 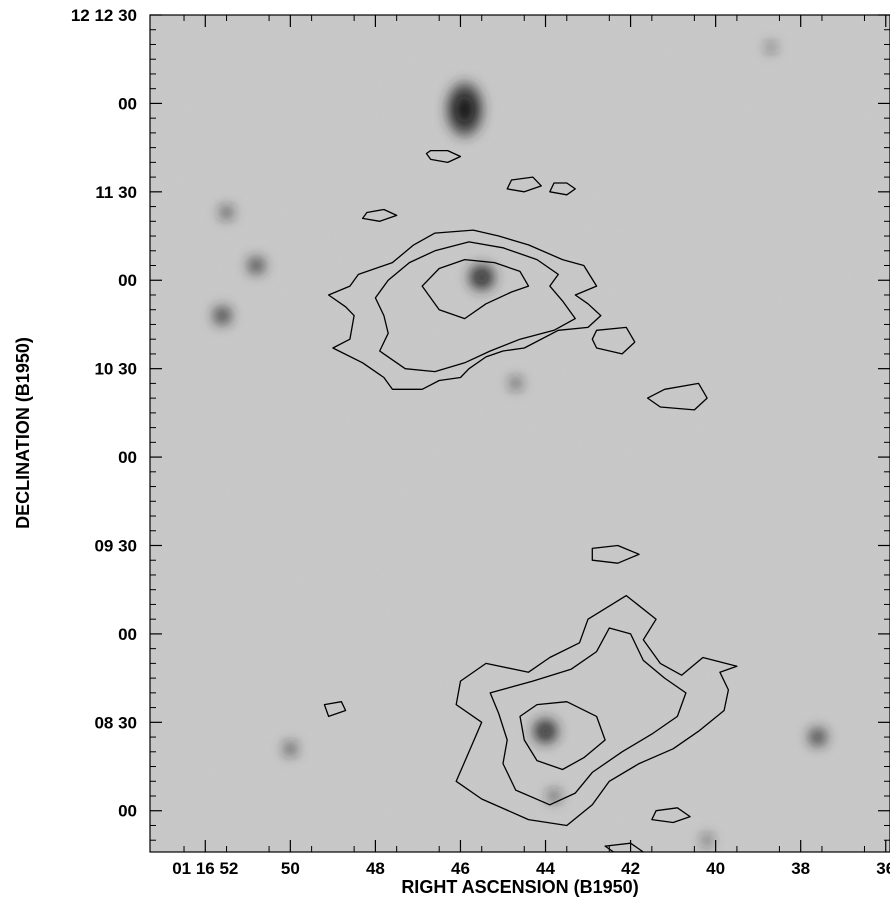 What do you see at coordinates (671, 815) in the screenshot?
I see `contour-south-blob-c` at bounding box center [671, 815].